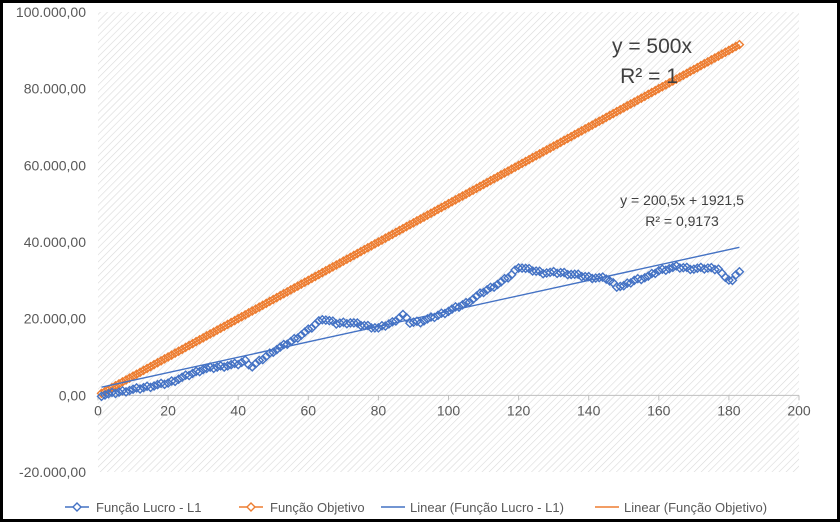 The width and height of the screenshot is (840, 522). I want to click on x-tick-label: 80, so click(379, 410).